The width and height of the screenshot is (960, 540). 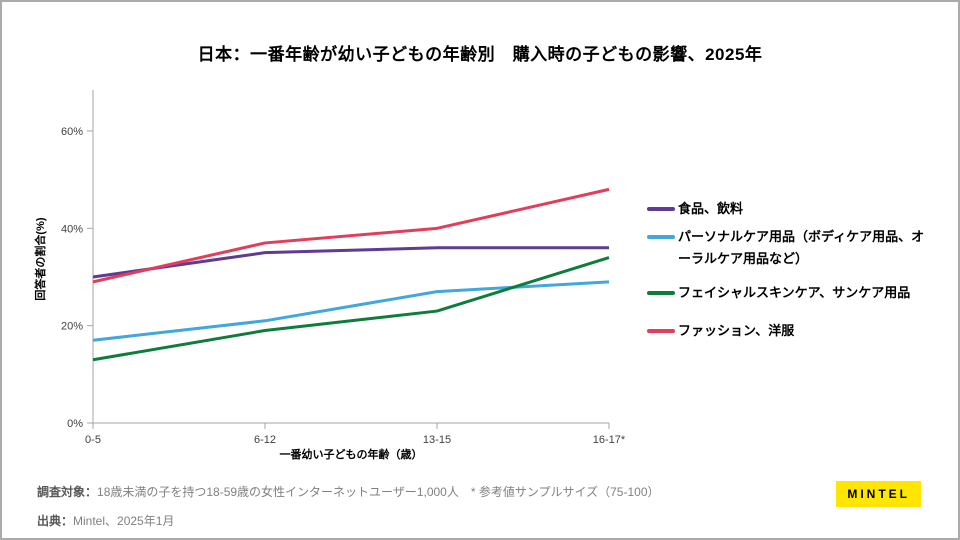 What do you see at coordinates (437, 440) in the screenshot?
I see `x-tick-label: 13-15` at bounding box center [437, 440].